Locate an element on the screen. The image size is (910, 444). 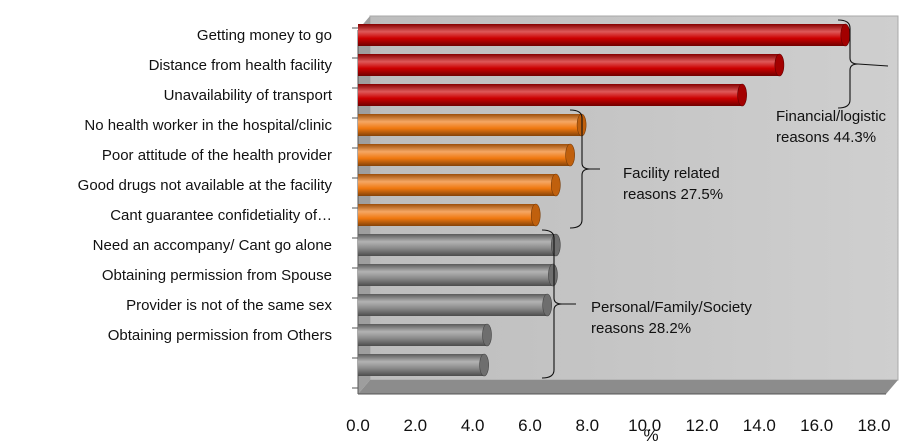
category-label: Provider is not of the same sex is located at coordinates (229, 305).